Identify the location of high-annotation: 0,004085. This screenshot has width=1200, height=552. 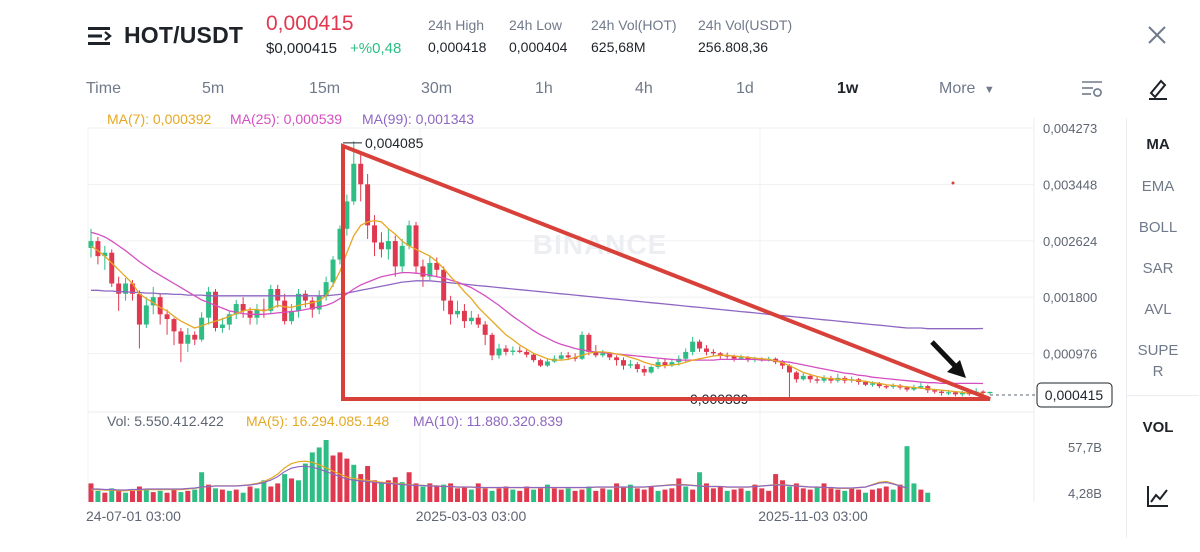
(394, 143).